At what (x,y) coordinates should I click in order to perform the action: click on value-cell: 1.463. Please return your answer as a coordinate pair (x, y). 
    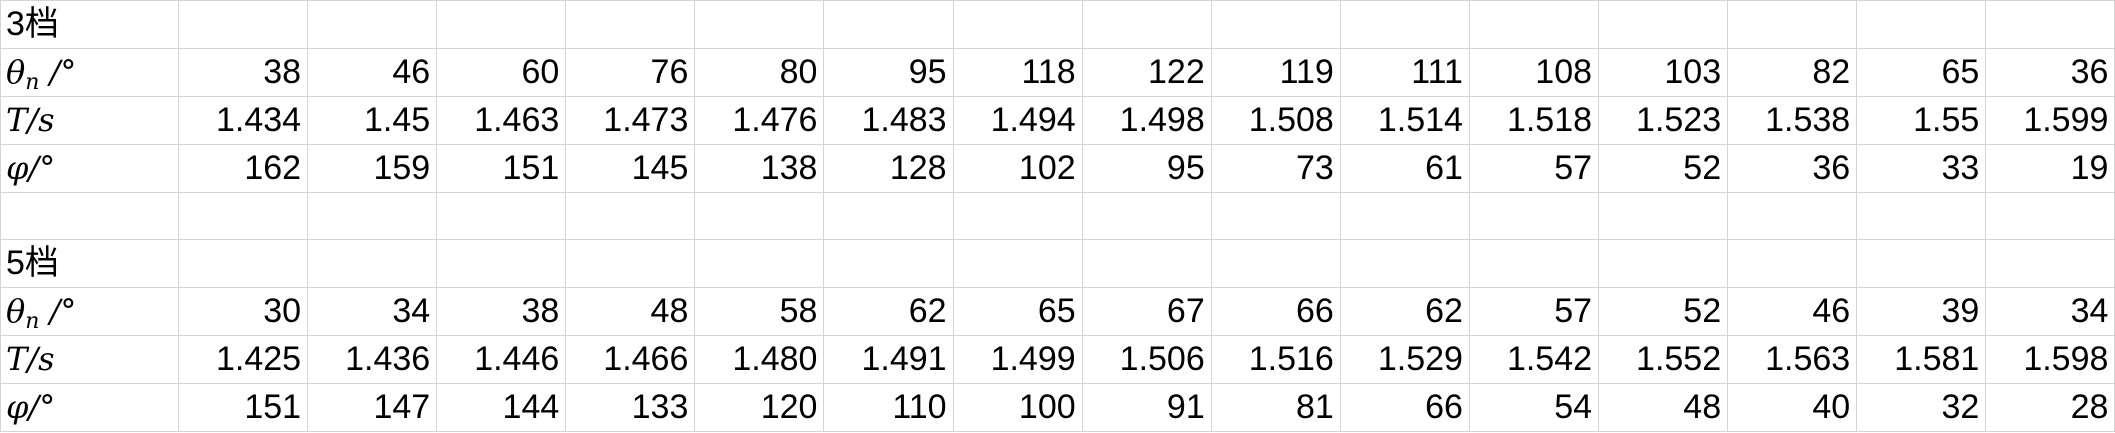
    Looking at the image, I should click on (501, 120).